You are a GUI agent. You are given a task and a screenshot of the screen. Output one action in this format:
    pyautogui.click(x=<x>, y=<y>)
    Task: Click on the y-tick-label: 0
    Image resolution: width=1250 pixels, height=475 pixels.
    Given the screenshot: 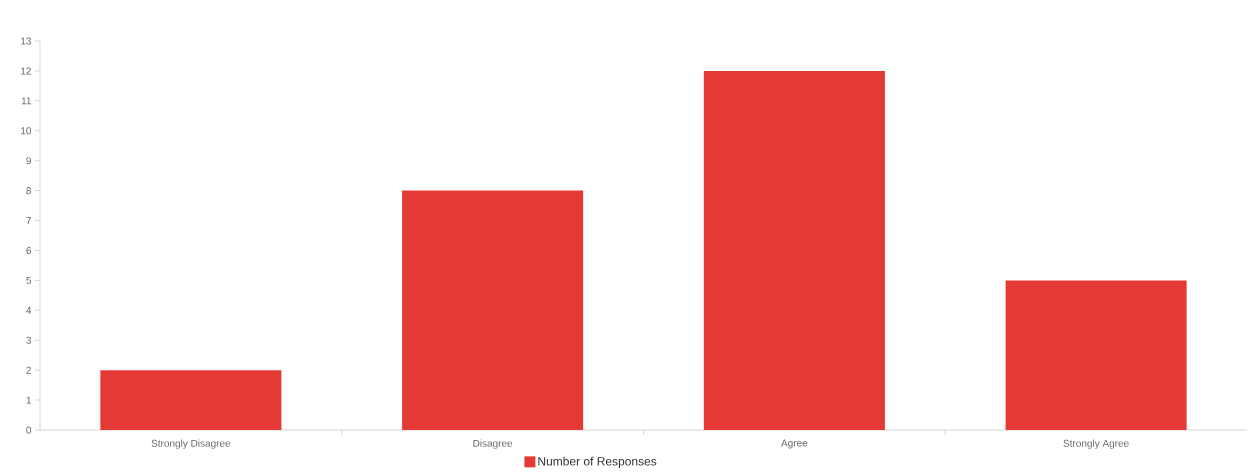 What is the action you would take?
    pyautogui.click(x=29, y=430)
    